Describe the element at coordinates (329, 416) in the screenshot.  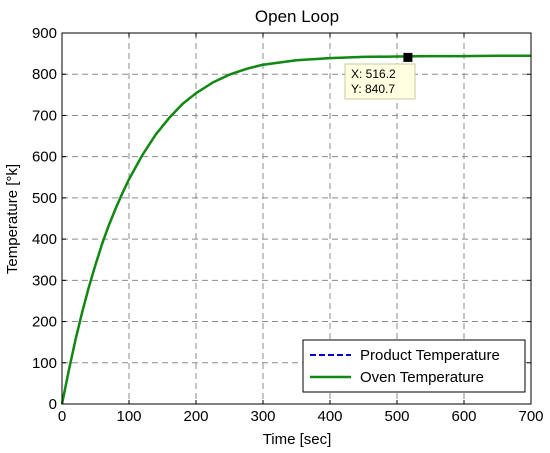
I see `x-tick-label-400: 400` at that location.